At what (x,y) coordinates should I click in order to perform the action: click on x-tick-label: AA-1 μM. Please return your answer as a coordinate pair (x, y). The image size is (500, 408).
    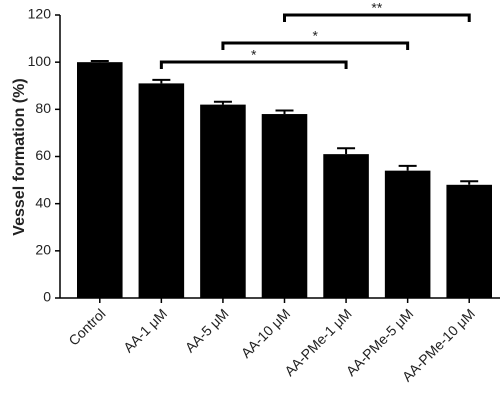
    Looking at the image, I should click on (145, 330).